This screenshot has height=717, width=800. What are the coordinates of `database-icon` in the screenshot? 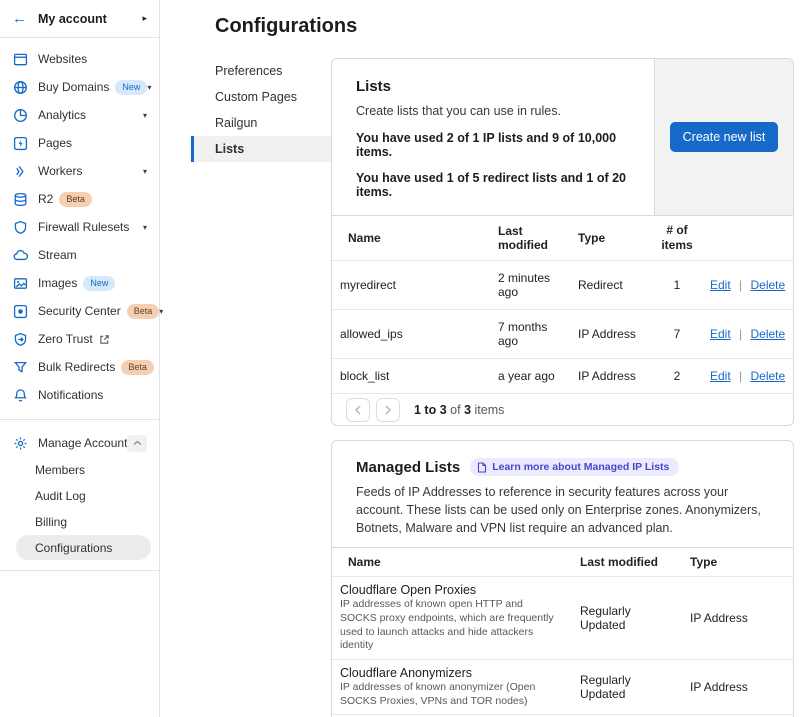 It's located at (20, 199).